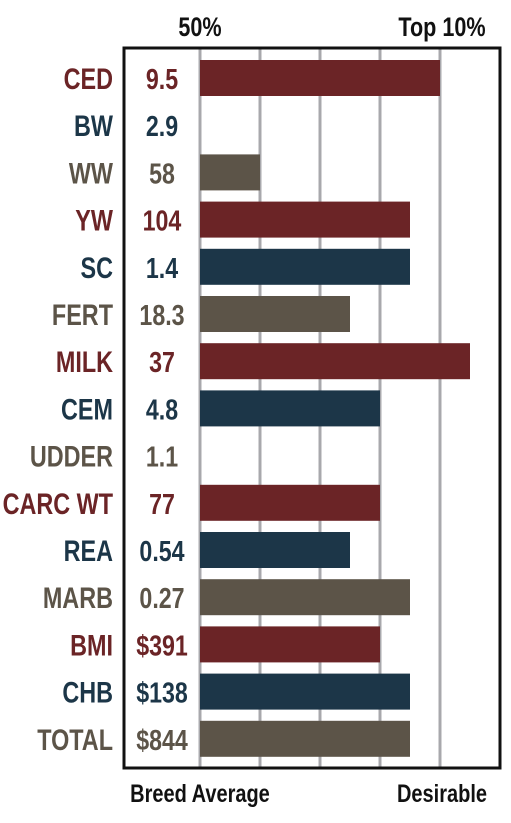 The image size is (511, 823). What do you see at coordinates (199, 28) in the screenshot?
I see `top-label-50-percent: 50%` at bounding box center [199, 28].